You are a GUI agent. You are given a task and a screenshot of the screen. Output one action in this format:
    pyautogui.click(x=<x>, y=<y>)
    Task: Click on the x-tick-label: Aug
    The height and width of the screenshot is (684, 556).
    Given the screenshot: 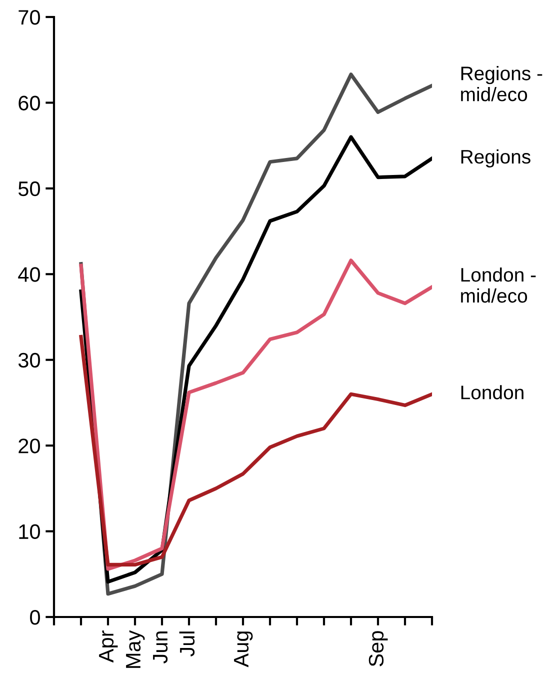 What is the action you would take?
    pyautogui.click(x=243, y=650)
    